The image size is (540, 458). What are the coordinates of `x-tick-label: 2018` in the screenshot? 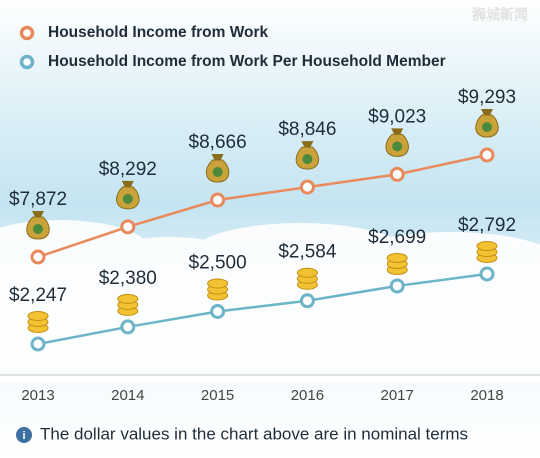 It's located at (486, 395).